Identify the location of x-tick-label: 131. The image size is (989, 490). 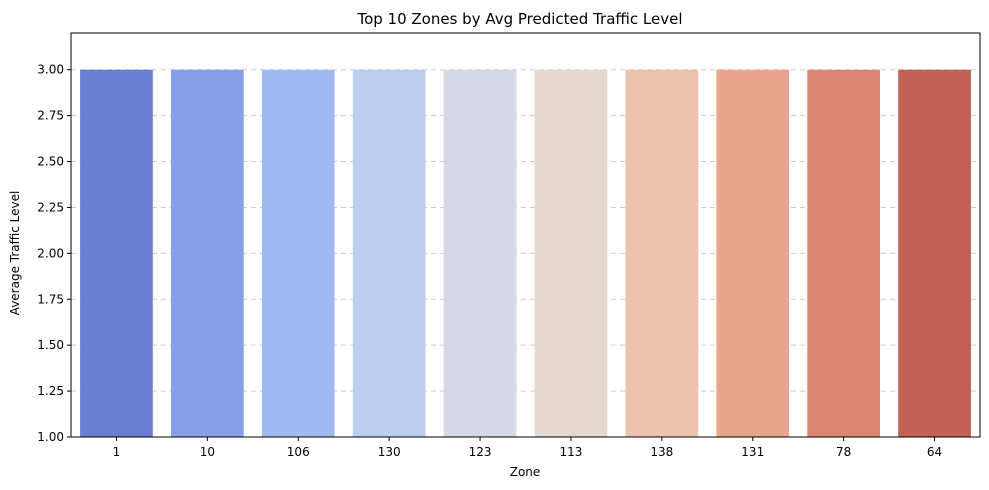
(752, 452).